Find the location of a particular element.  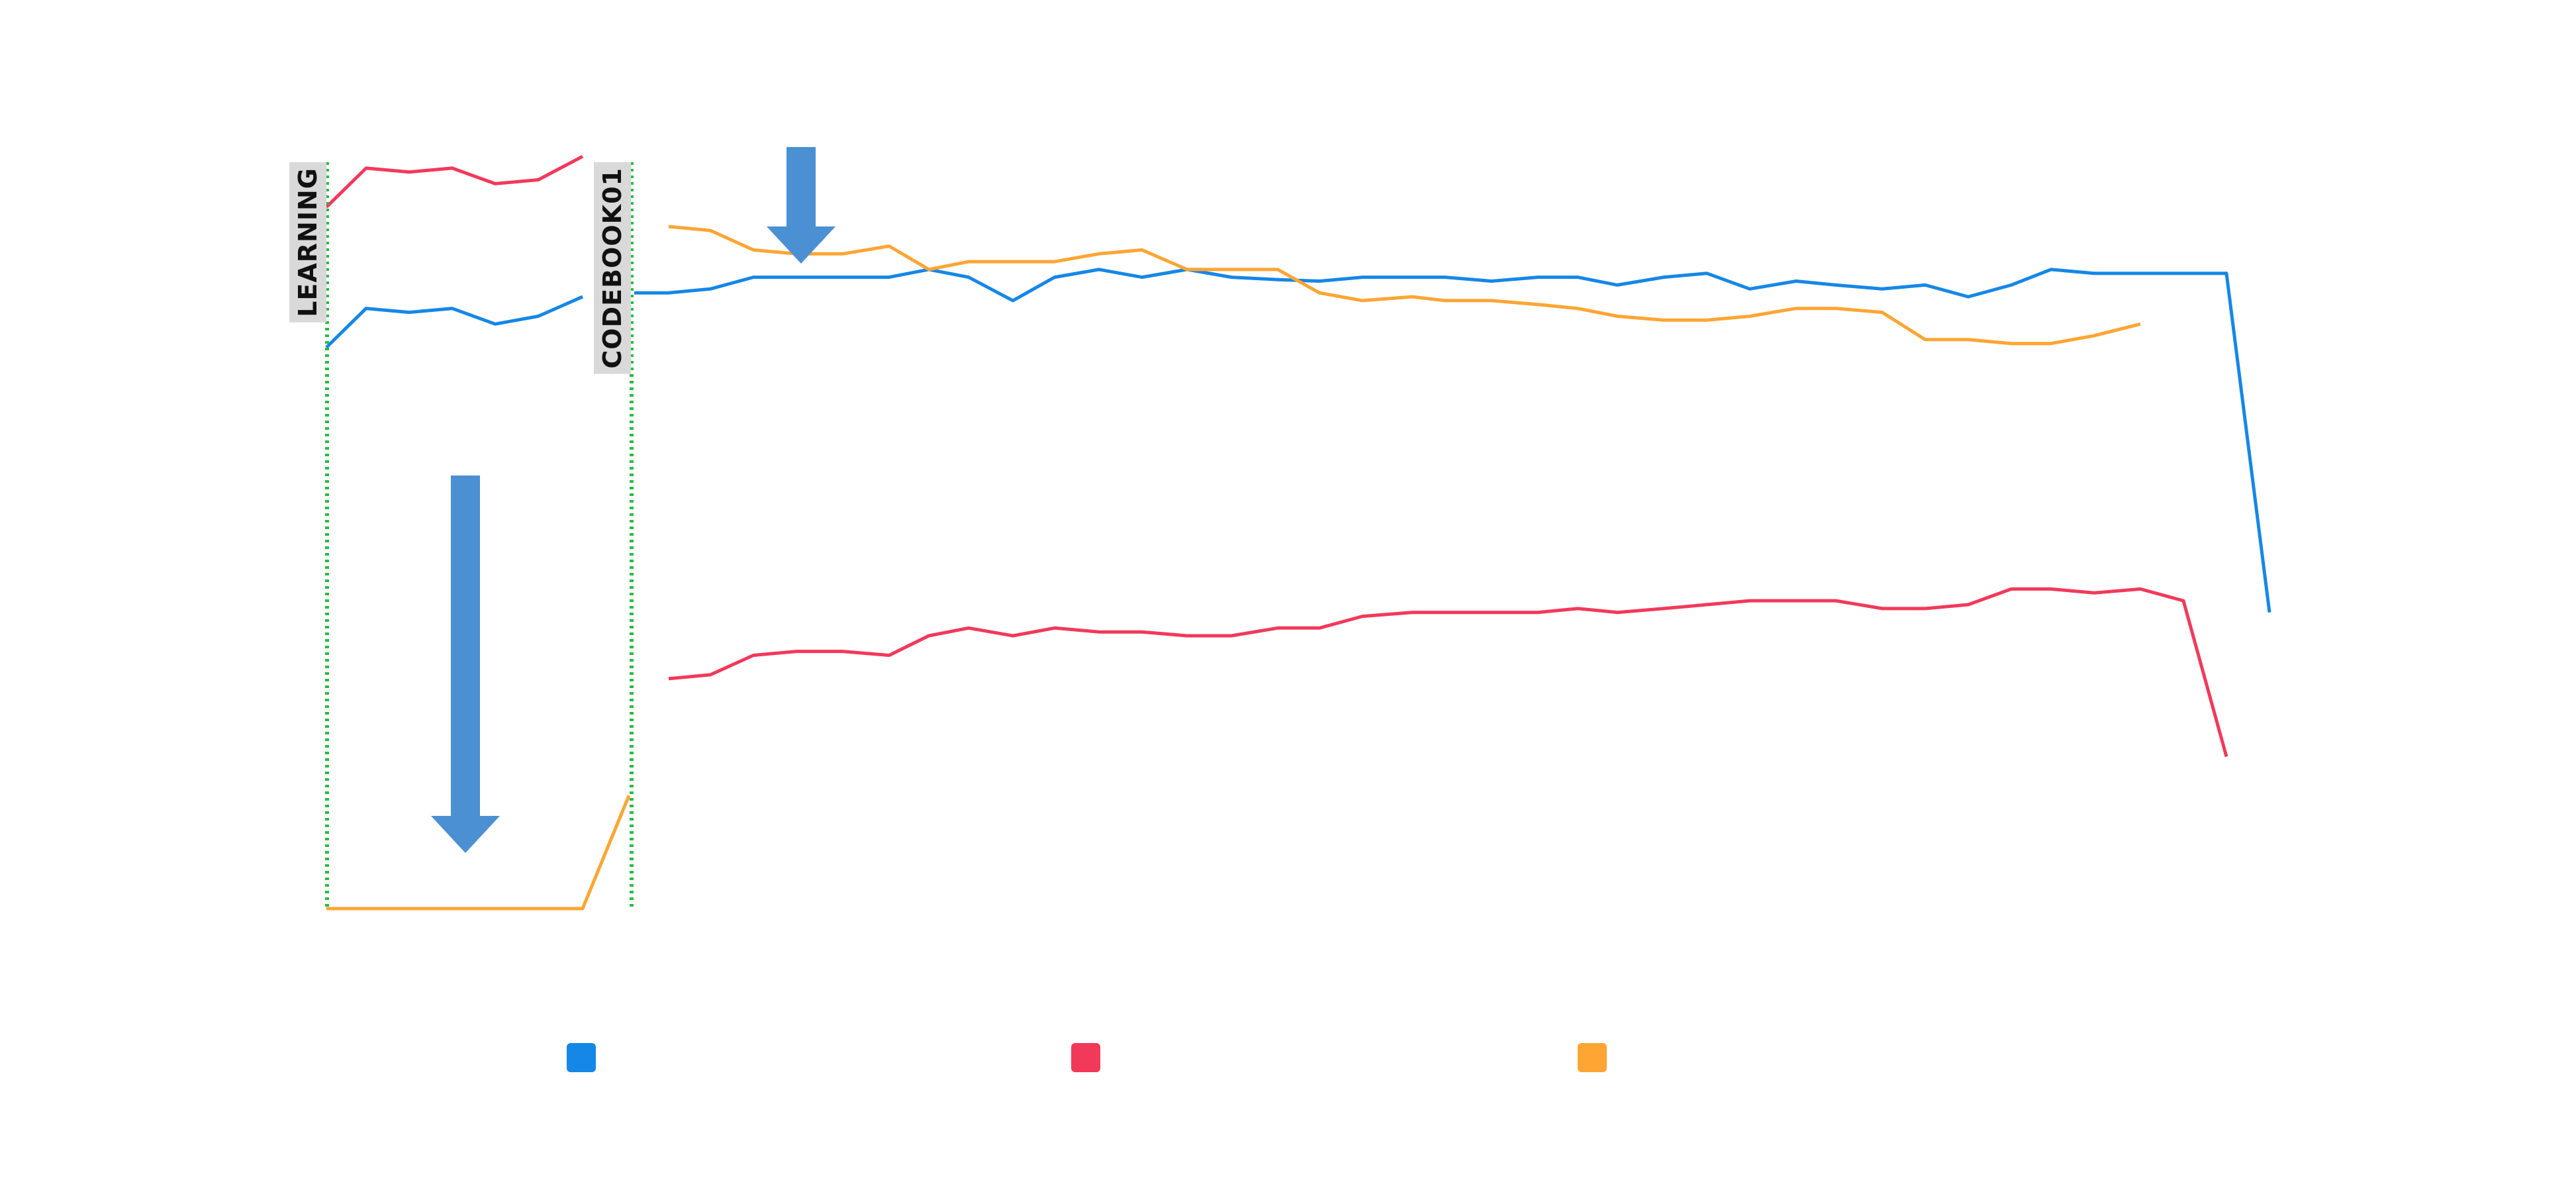

marker-label-learning: LEARNING is located at coordinates (307, 243).